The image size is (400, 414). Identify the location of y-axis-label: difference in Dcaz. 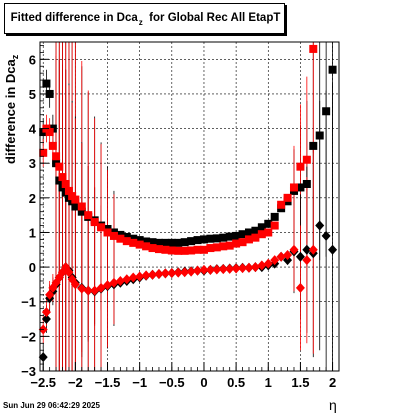
(11, 109).